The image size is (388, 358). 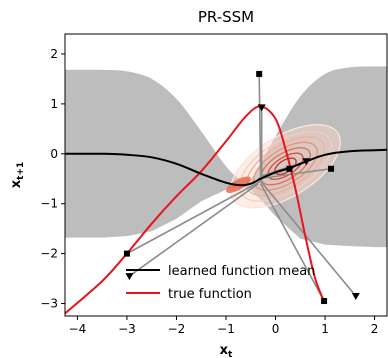 What do you see at coordinates (375, 329) in the screenshot?
I see `x-tick-label: 2` at bounding box center [375, 329].